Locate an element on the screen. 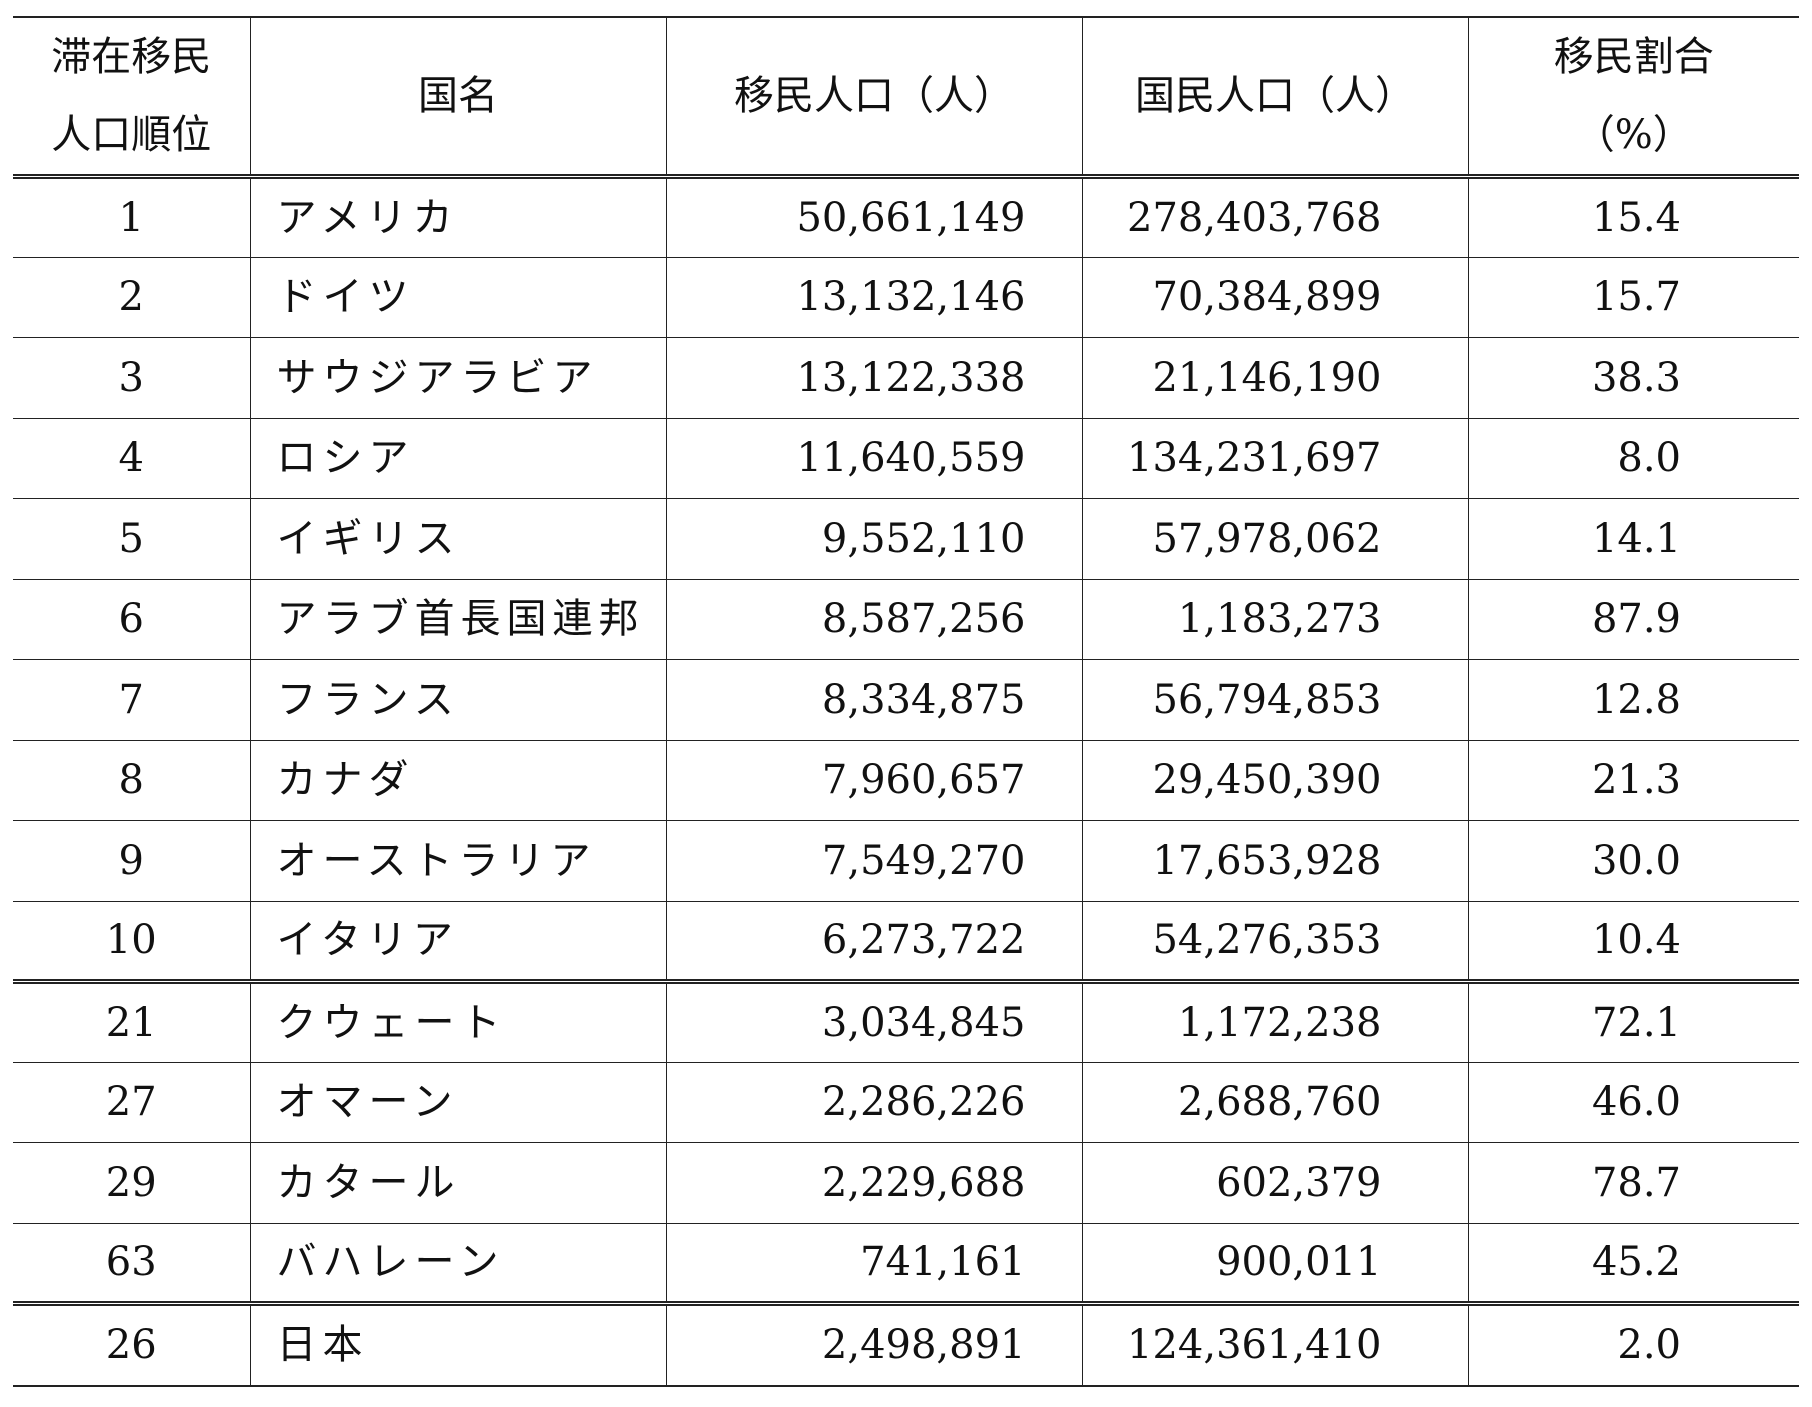 This screenshot has height=1407, width=1812. header-share-line2: （%） is located at coordinates (1633, 135).